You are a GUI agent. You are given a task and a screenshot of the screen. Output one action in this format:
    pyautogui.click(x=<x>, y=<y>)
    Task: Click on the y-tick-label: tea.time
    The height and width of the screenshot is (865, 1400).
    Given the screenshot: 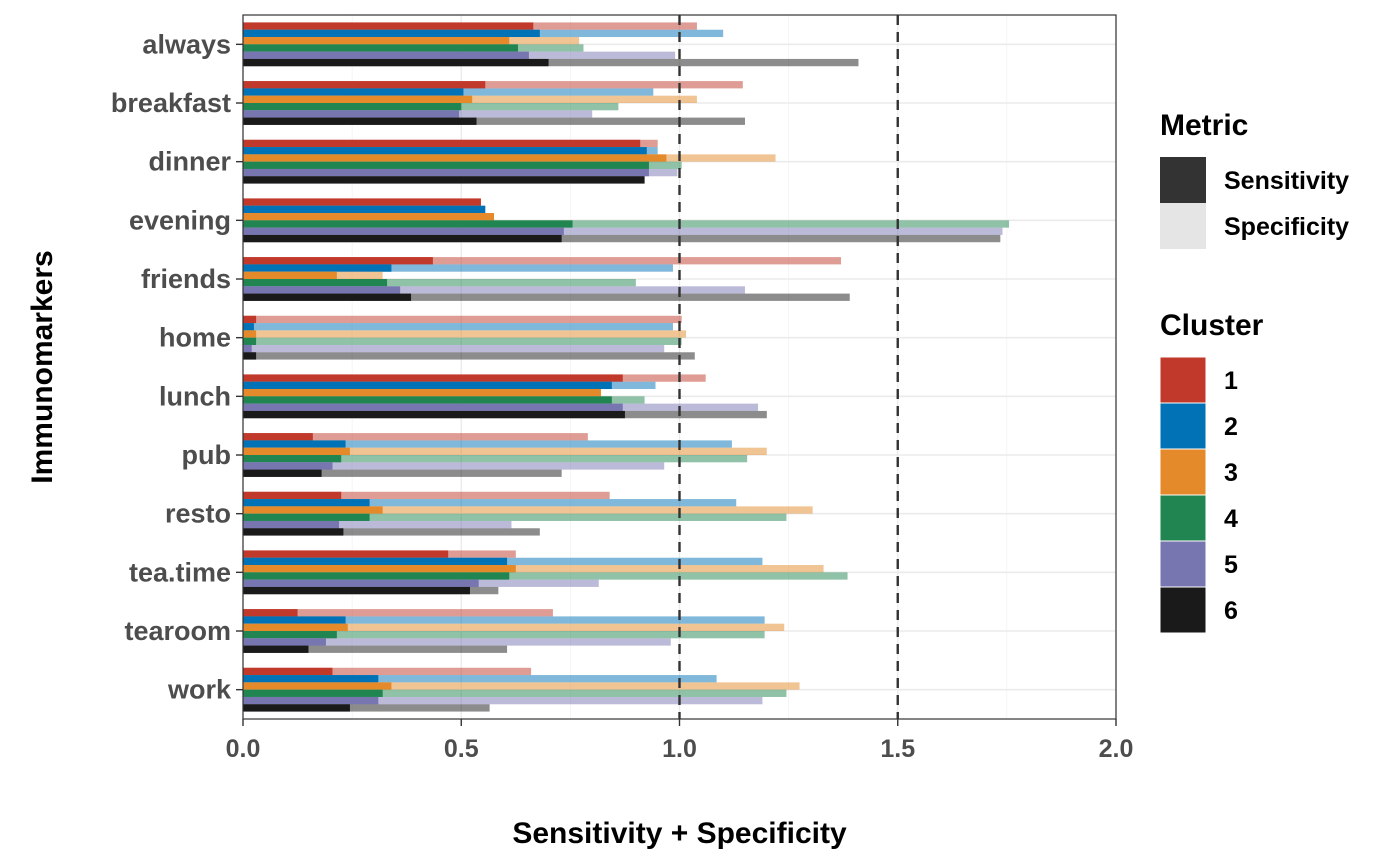 What is the action you would take?
    pyautogui.click(x=180, y=572)
    